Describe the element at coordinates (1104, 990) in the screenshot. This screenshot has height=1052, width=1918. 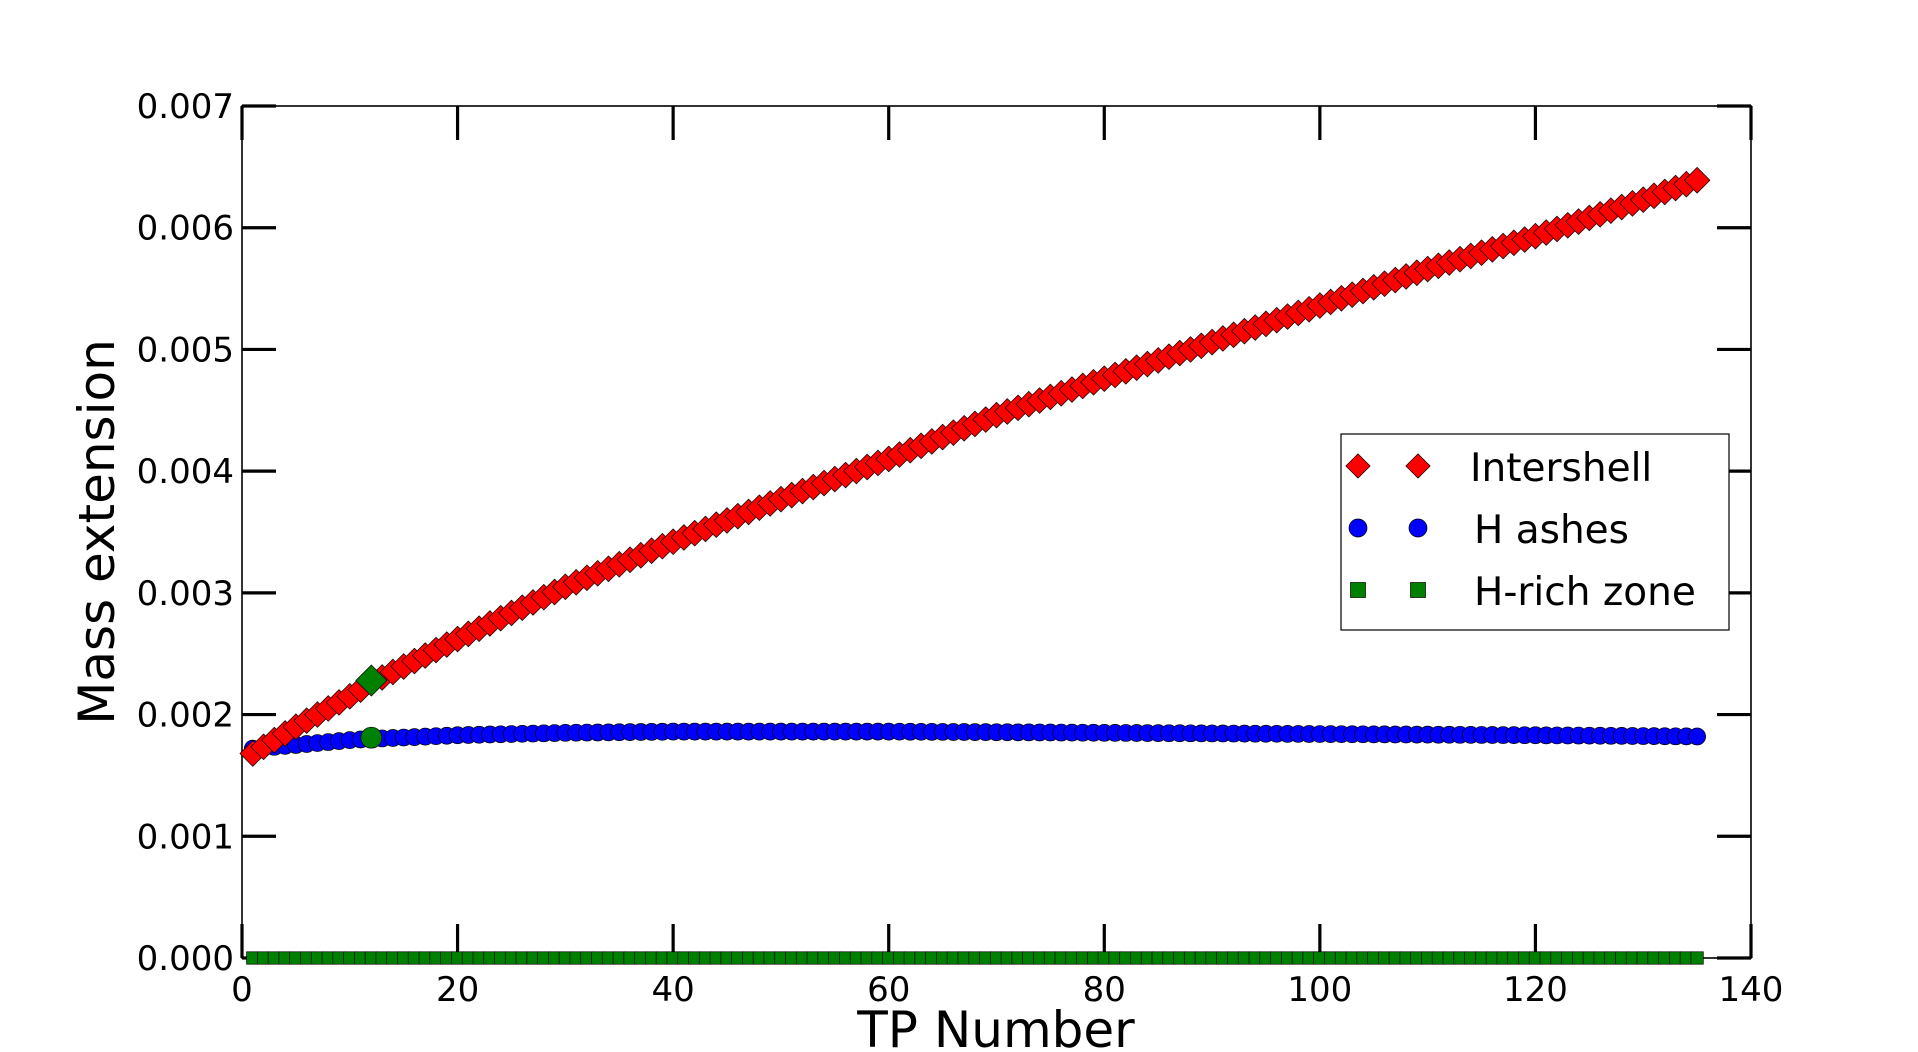
I see `x-tick-label: 80` at that location.